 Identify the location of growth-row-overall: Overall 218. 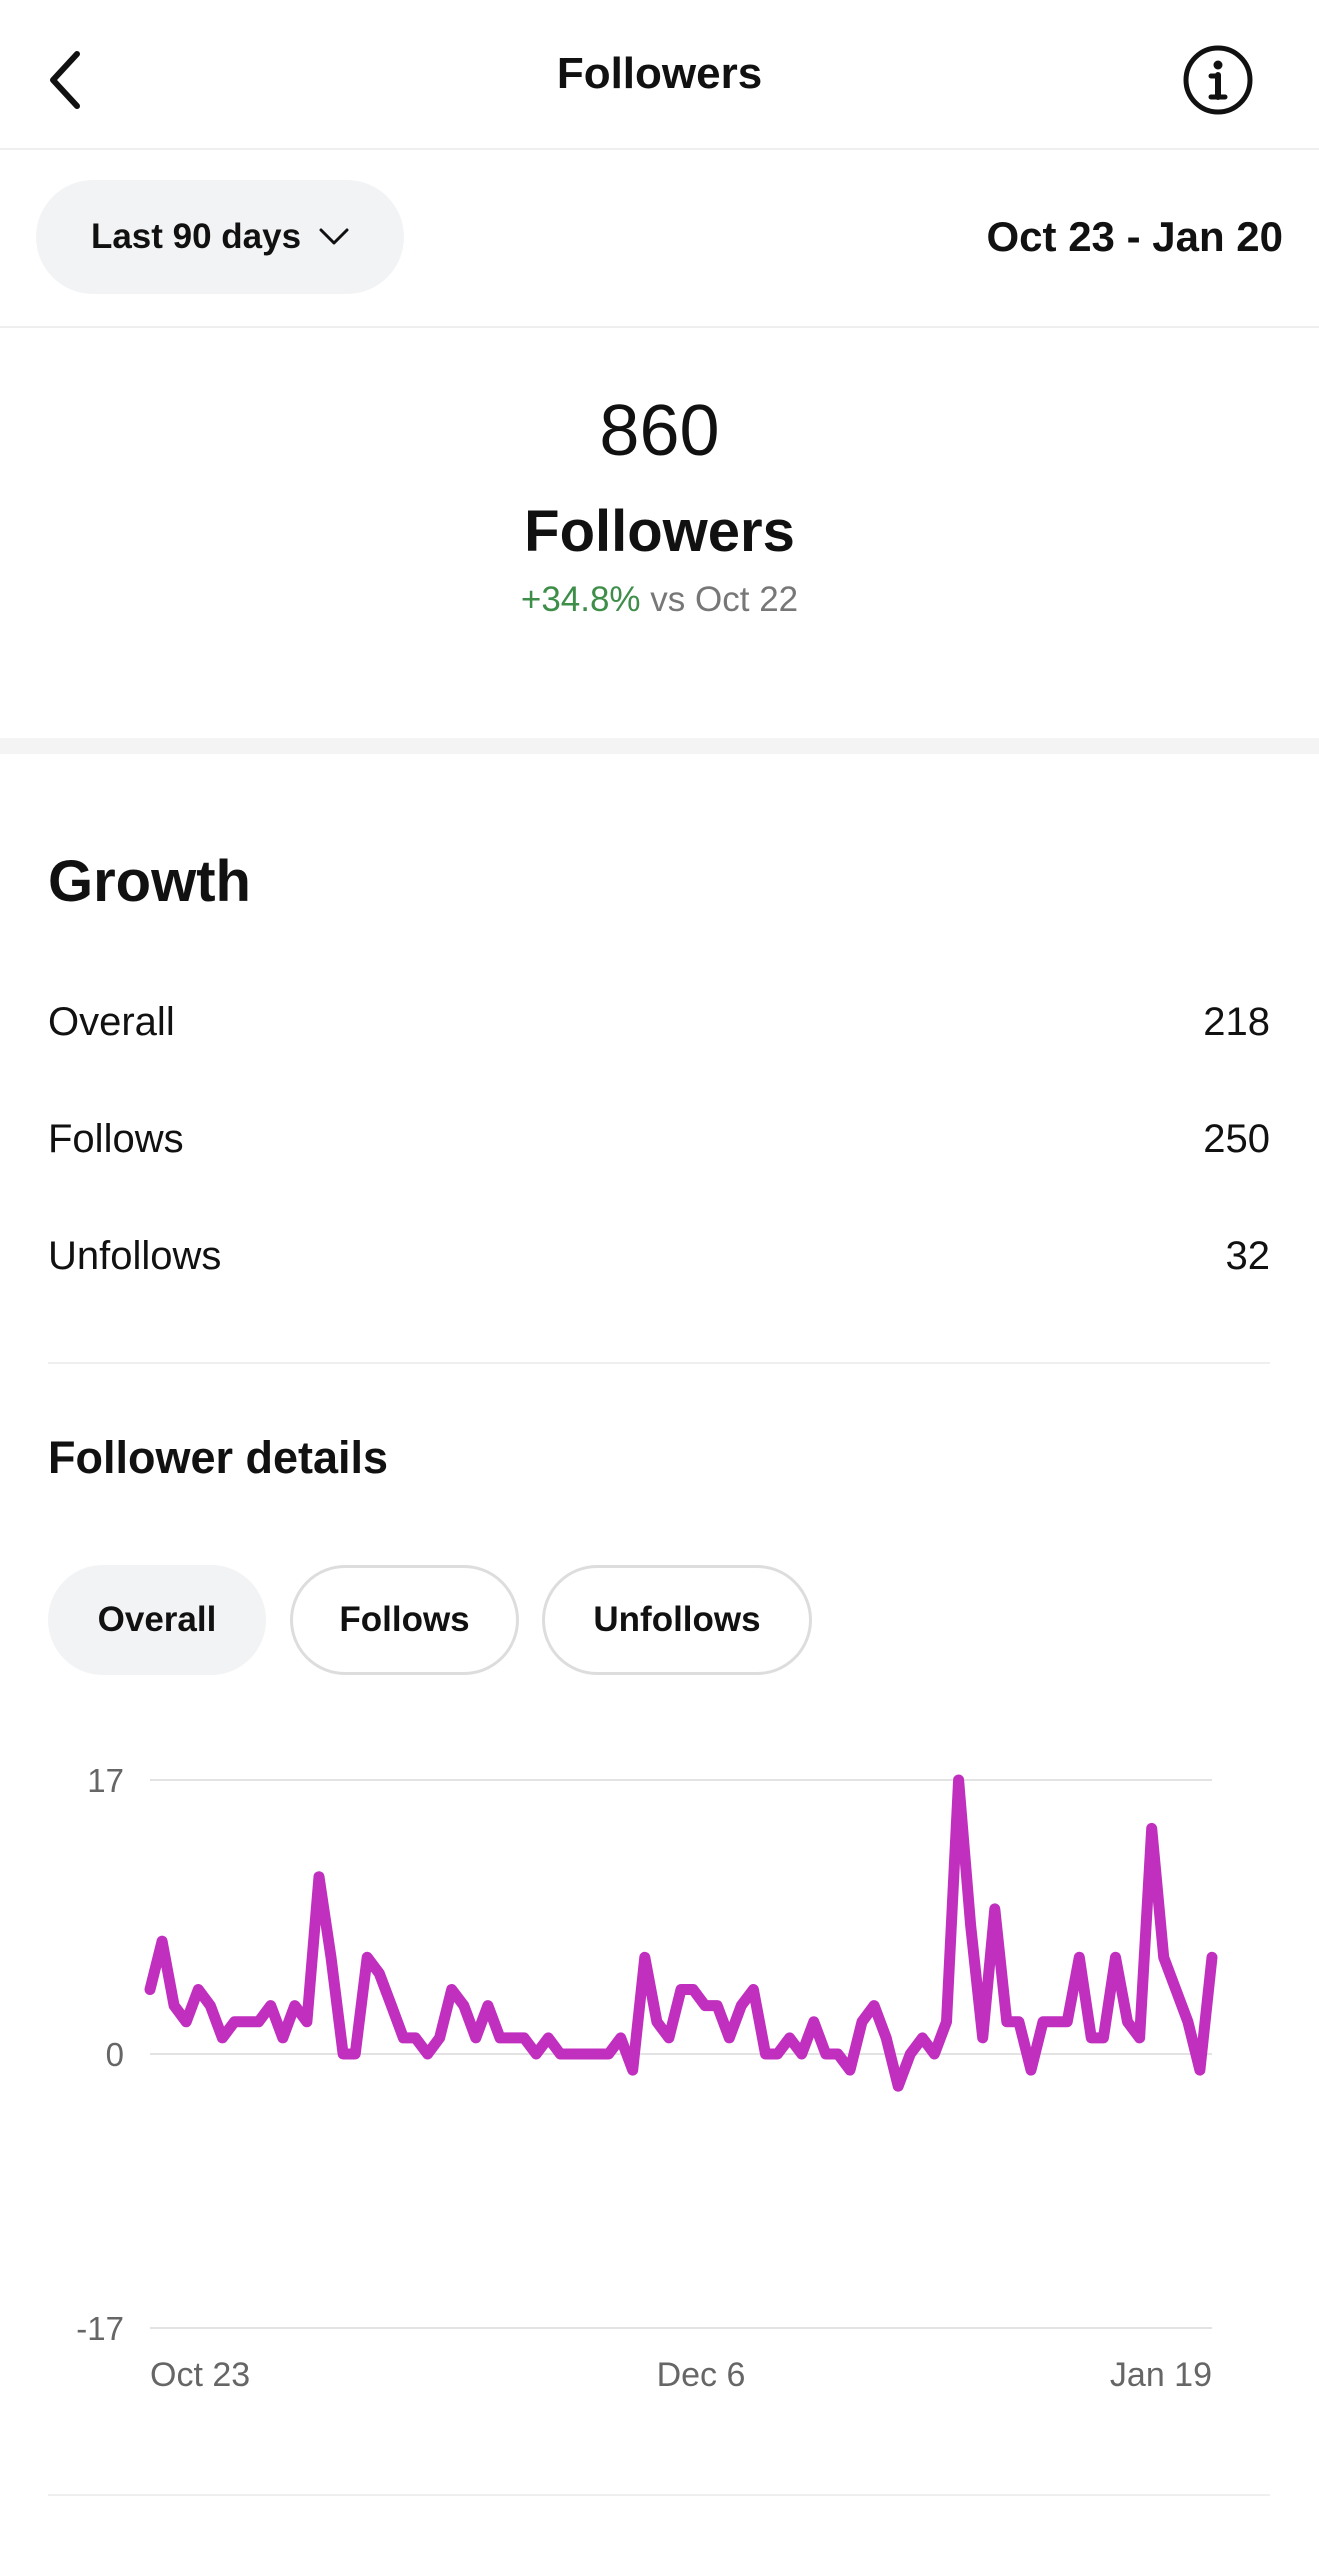
(659, 1022).